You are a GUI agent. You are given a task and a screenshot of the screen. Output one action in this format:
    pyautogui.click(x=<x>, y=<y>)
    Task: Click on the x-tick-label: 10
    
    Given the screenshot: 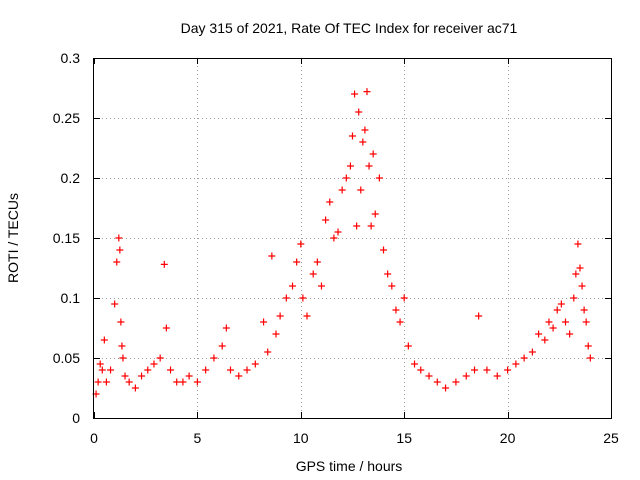 What is the action you would take?
    pyautogui.click(x=301, y=438)
    